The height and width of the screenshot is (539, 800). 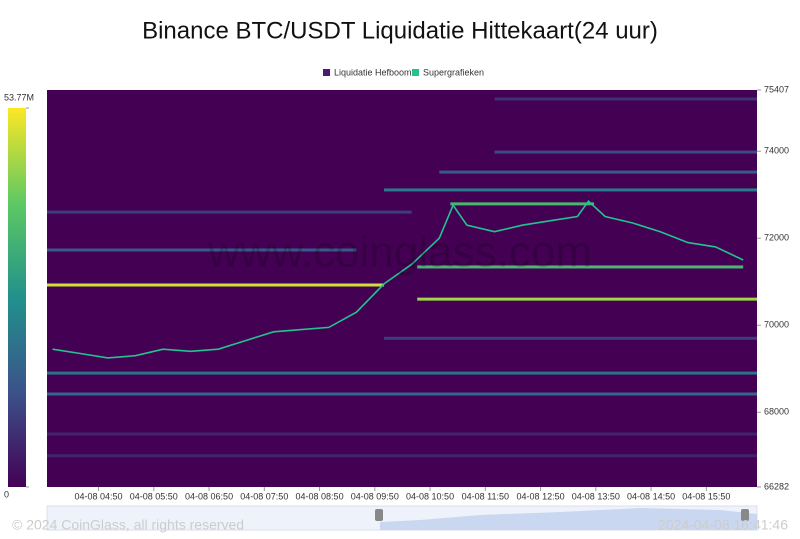 What do you see at coordinates (154, 496) in the screenshot?
I see `x-tick-label: 04-08 05:50` at bounding box center [154, 496].